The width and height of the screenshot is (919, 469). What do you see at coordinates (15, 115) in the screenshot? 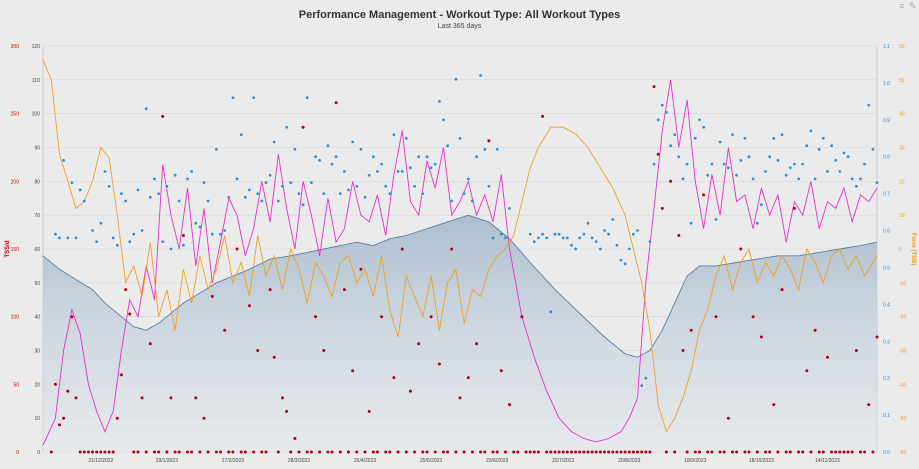
I see `tss-tick-label: 250` at bounding box center [15, 115].